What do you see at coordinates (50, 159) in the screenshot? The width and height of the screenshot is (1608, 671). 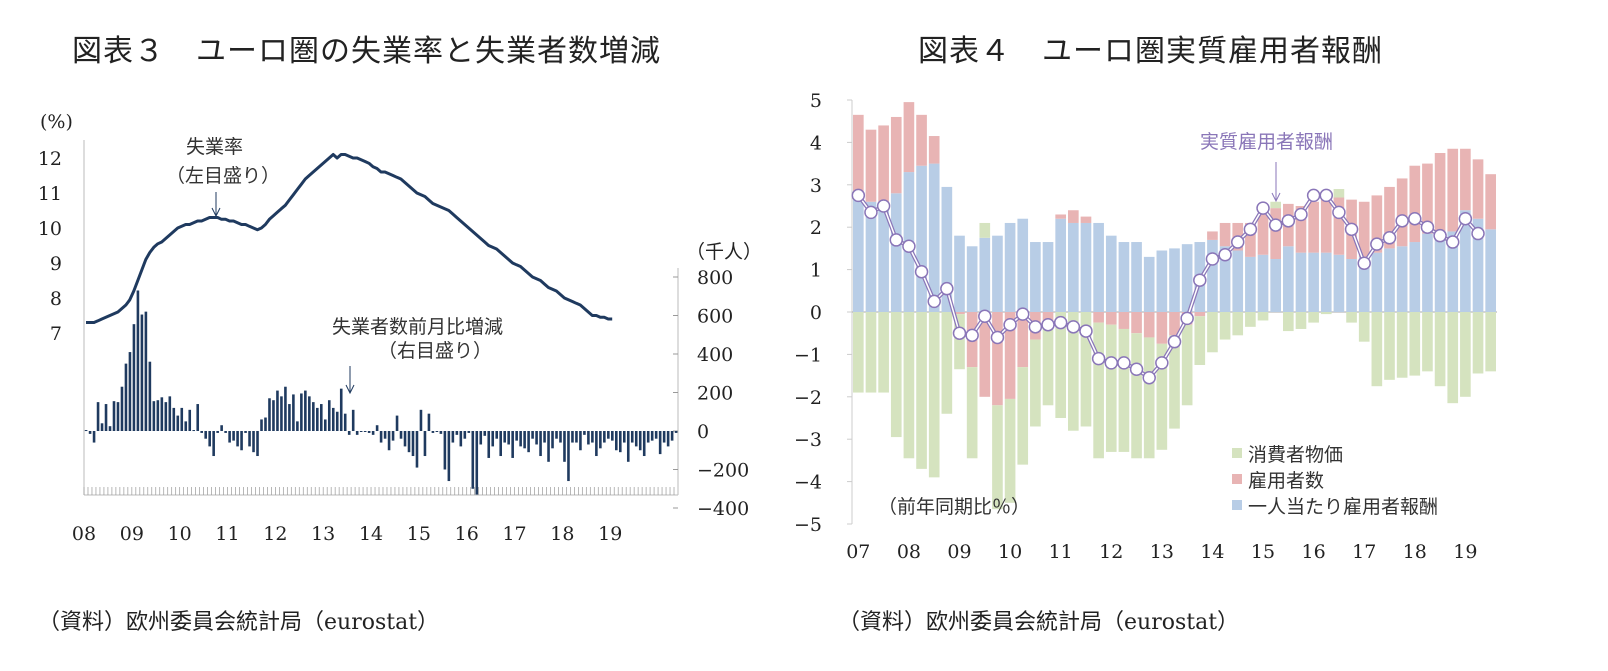 I see `left-tick-label: 12` at bounding box center [50, 159].